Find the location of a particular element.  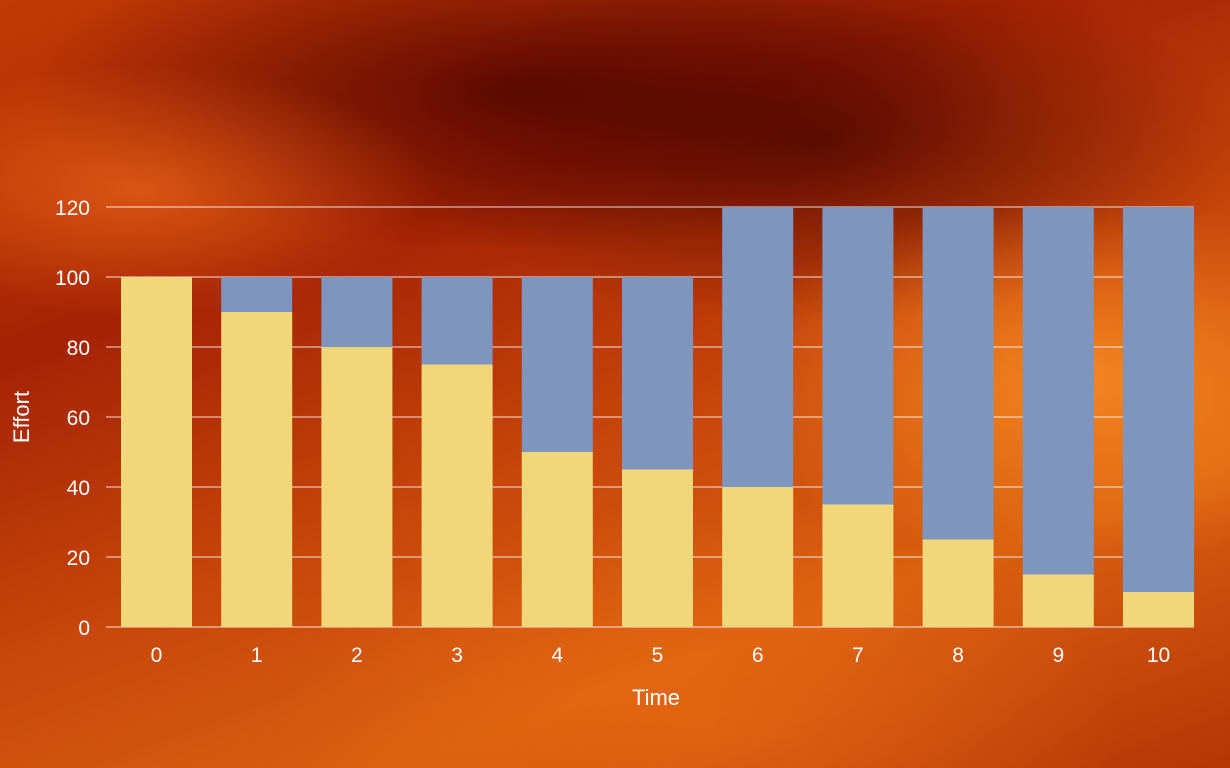

y-tick-label: 120 is located at coordinates (72, 208).